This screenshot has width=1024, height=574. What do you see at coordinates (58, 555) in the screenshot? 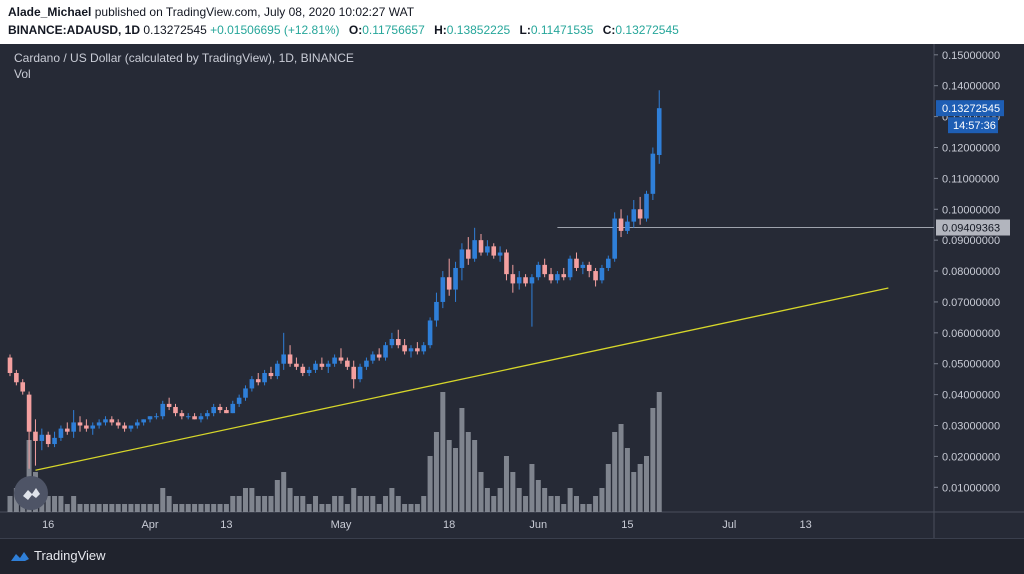
I see `tradingview-brand: TradingView` at bounding box center [58, 555].